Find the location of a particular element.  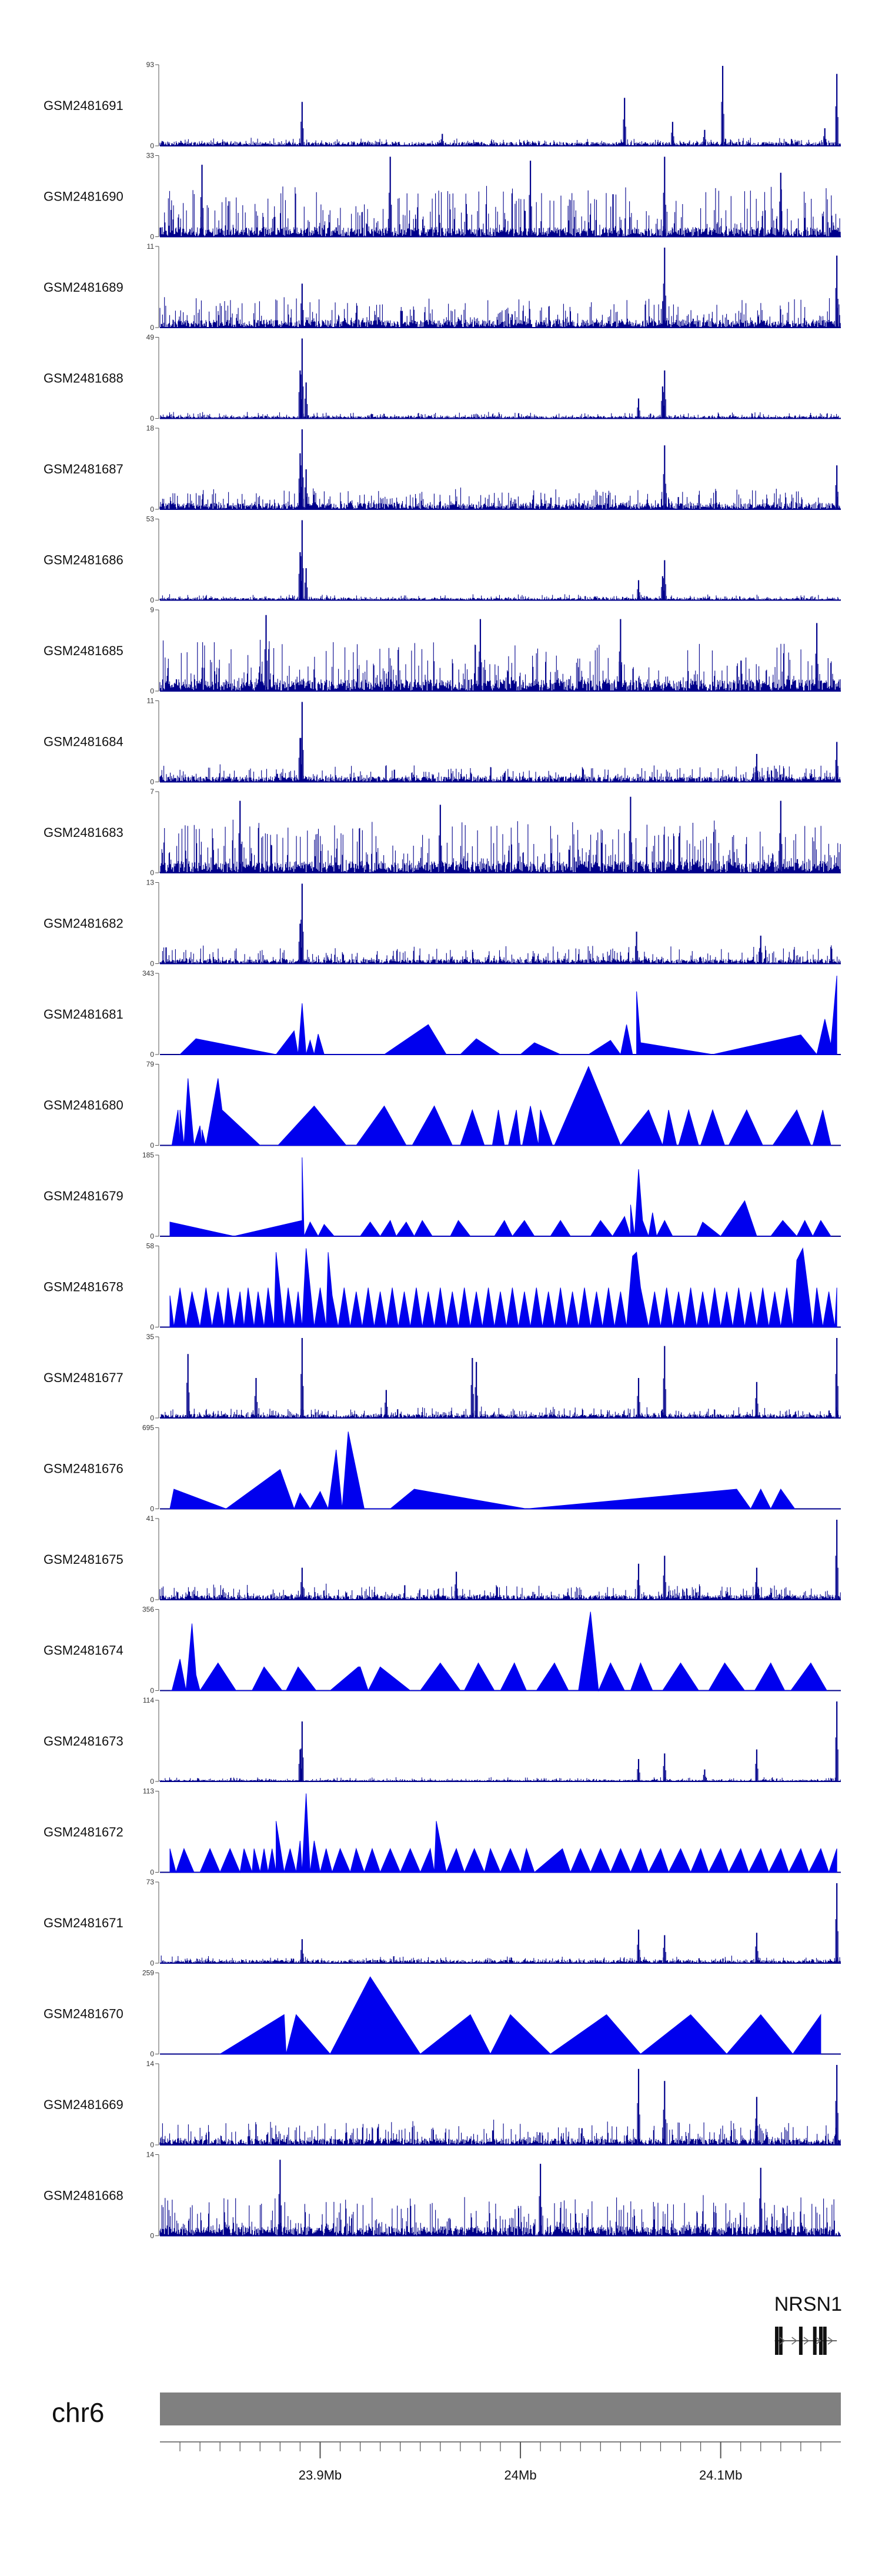

track-label: GSM2481680 is located at coordinates (83, 1105).